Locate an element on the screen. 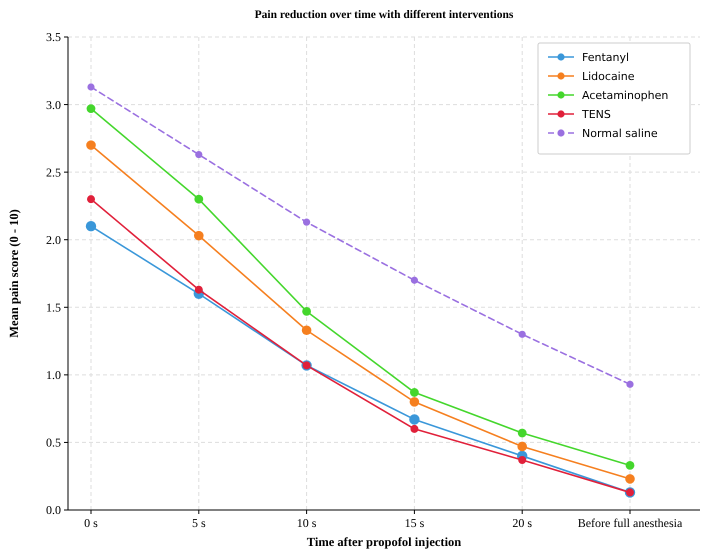 The width and height of the screenshot is (706, 550). y-tick-label: 0.5 is located at coordinates (53, 443).